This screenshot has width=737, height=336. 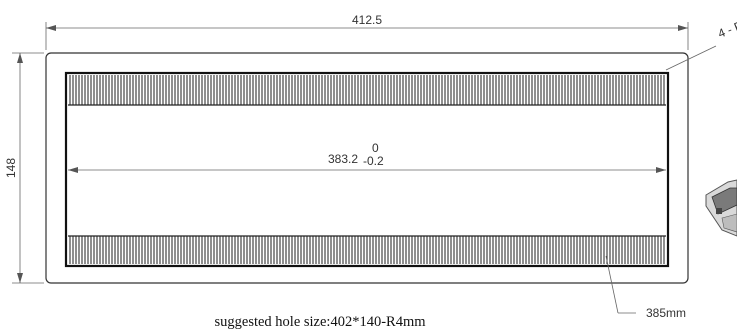 What do you see at coordinates (666, 313) in the screenshot?
I see `depth-label: 385mm` at bounding box center [666, 313].